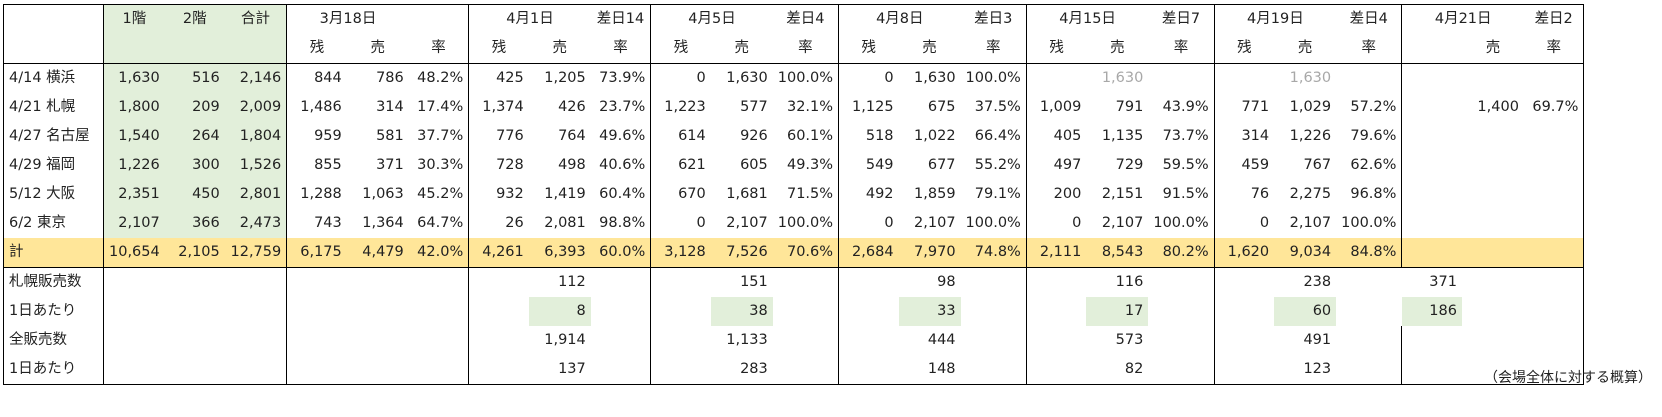 The image size is (1662, 417). What do you see at coordinates (1317, 282) in the screenshot?
I see `stats-value: 238` at bounding box center [1317, 282].